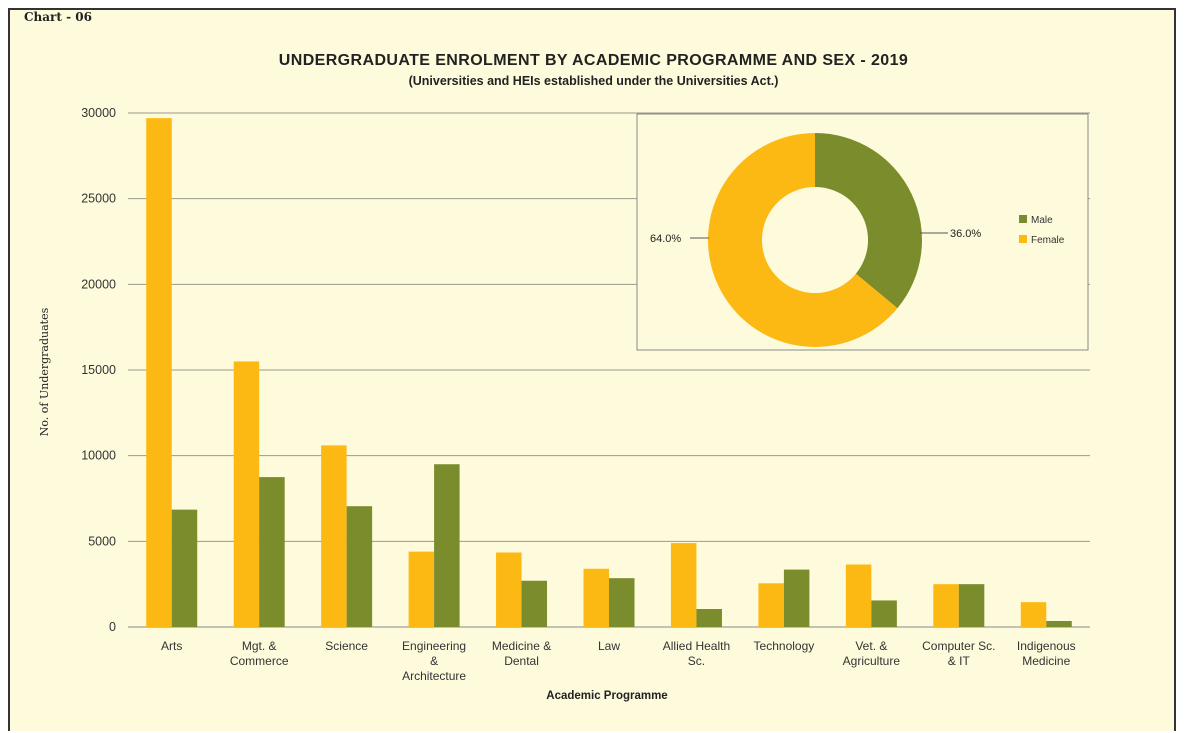 The width and height of the screenshot is (1187, 733). What do you see at coordinates (58, 17) in the screenshot?
I see `chart-number-label: Chart - 06` at bounding box center [58, 17].